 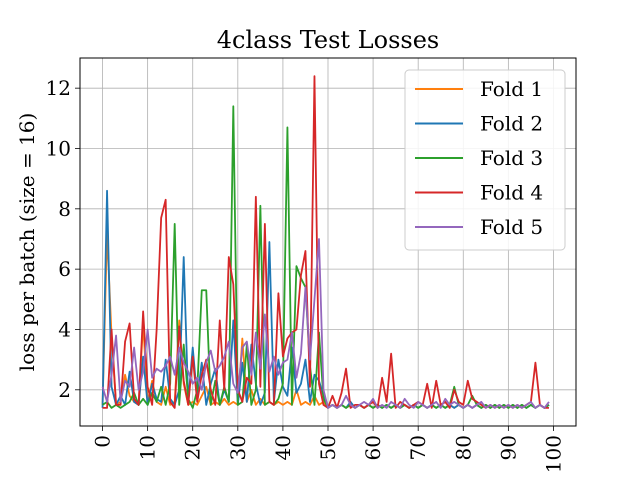 What do you see at coordinates (27, 242) in the screenshot?
I see `y-axis-label: loss per batch (size = 16)` at bounding box center [27, 242].